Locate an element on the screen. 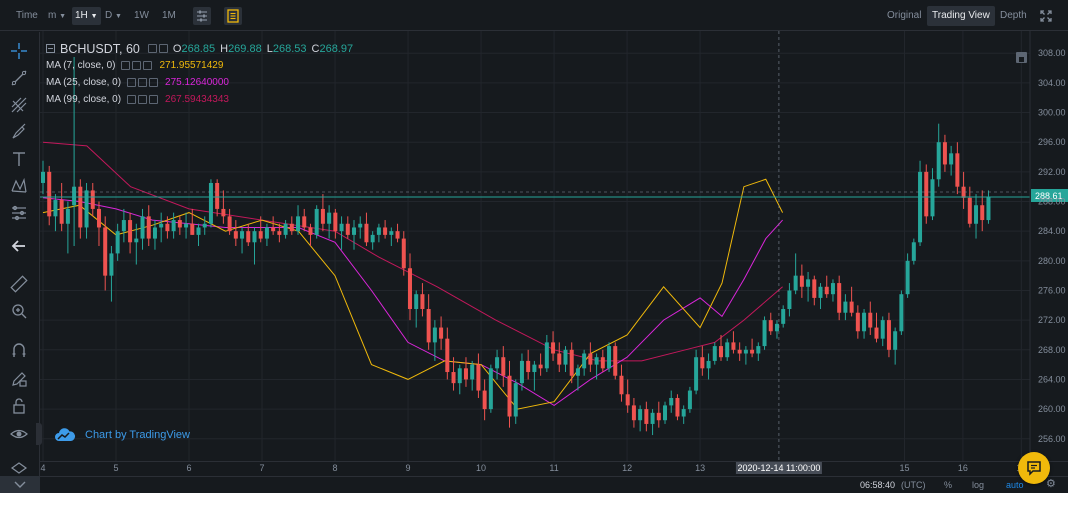 The width and height of the screenshot is (1068, 531). time-tick-label: 13 is located at coordinates (700, 468).